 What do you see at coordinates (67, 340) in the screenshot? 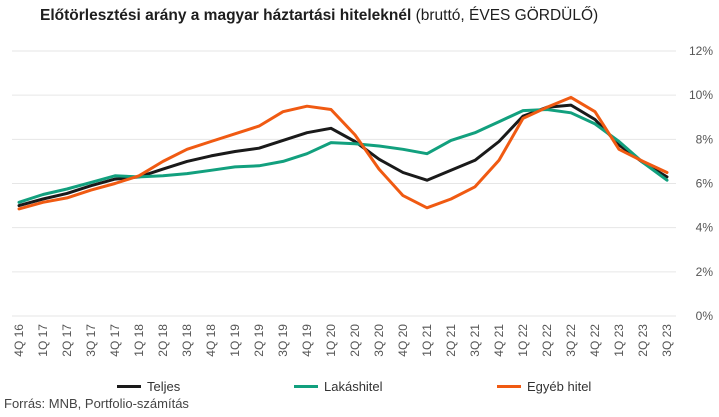
I see `x-tick-label: 2Q 17` at bounding box center [67, 340].